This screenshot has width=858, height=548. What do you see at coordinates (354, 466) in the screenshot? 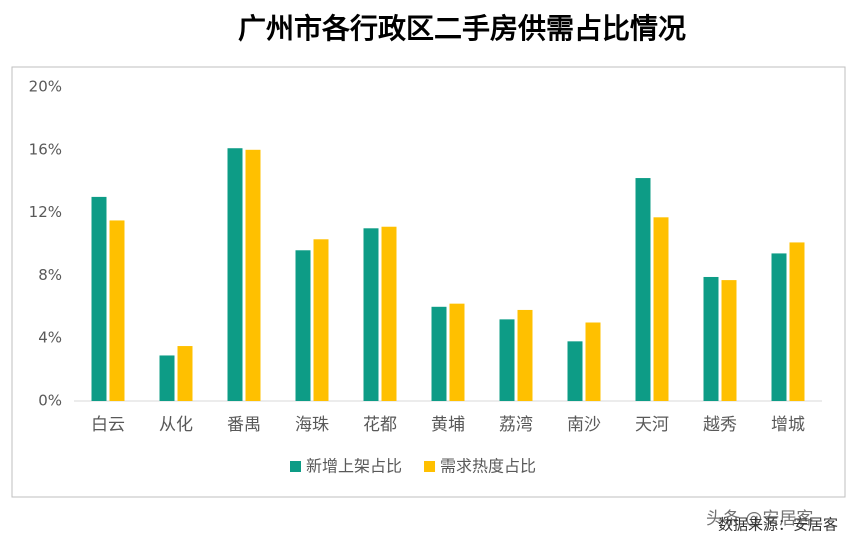
I see `legend-label: 新增上架占比` at bounding box center [354, 466].